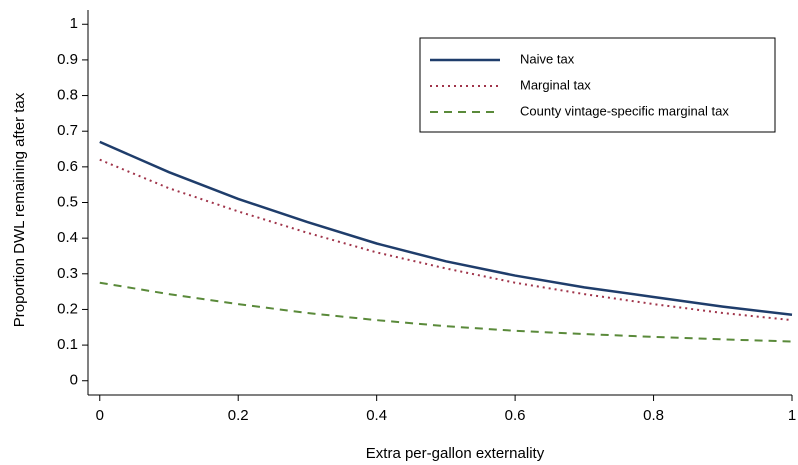 The image size is (798, 465). Describe the element at coordinates (74, 23) in the screenshot. I see `y-tick-label: 1` at that location.